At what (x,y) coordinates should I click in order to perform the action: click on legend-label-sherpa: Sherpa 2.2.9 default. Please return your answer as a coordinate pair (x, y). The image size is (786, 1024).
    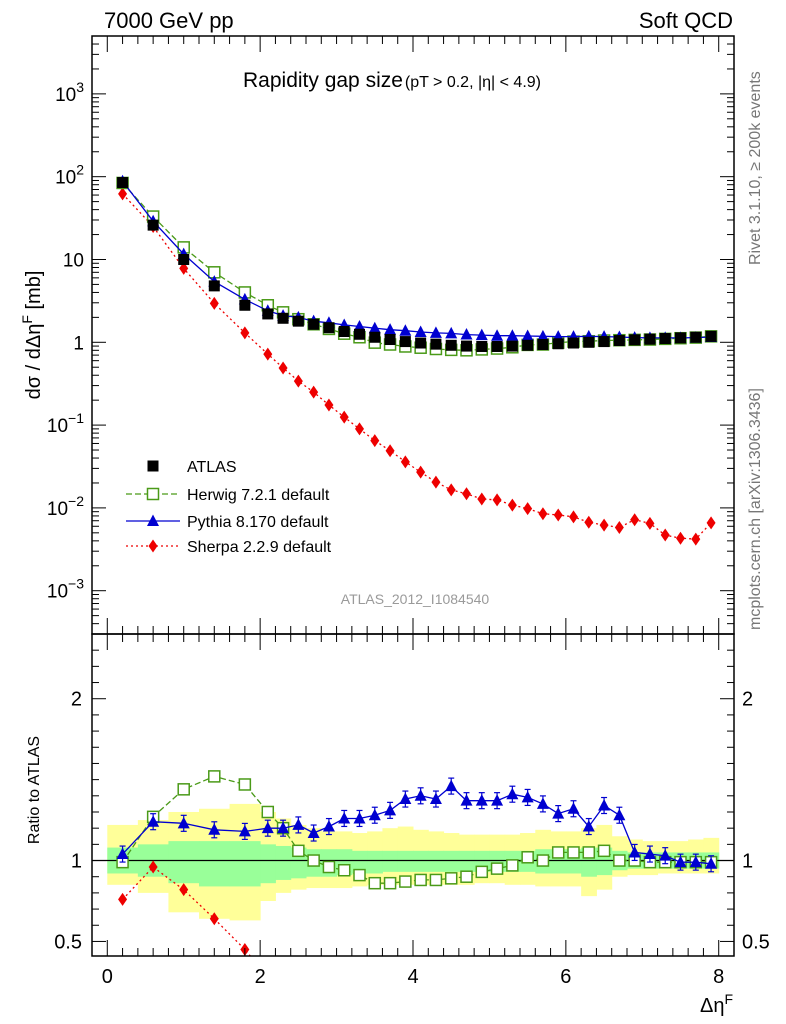
    Looking at the image, I should click on (259, 547).